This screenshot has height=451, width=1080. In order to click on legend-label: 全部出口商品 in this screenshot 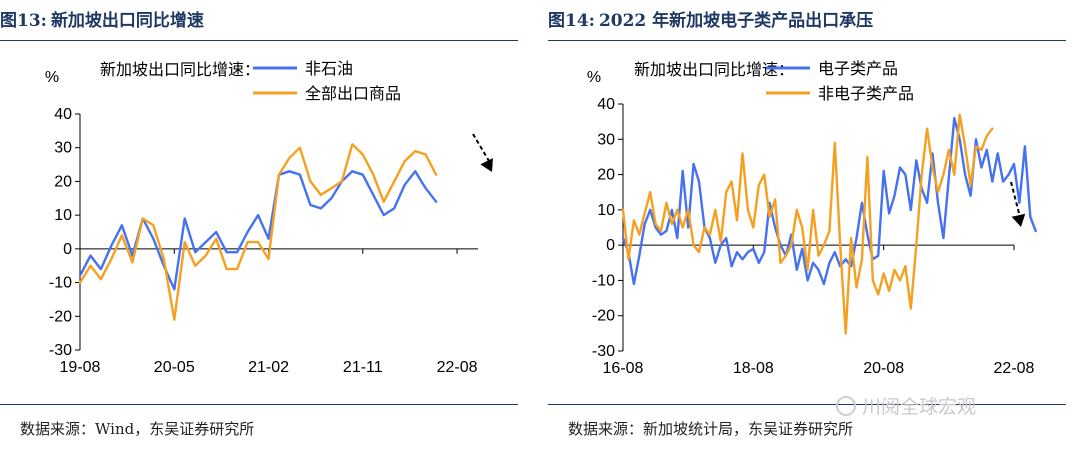, I will do `click(353, 93)`.